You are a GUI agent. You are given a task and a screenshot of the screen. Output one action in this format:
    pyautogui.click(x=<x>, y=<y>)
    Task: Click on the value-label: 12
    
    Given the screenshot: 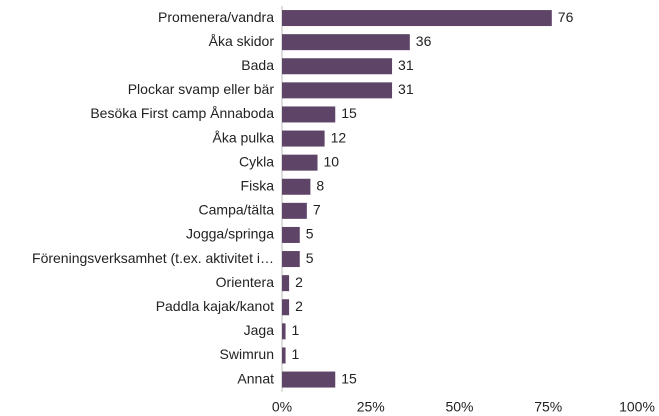 What is the action you would take?
    pyautogui.click(x=339, y=137)
    